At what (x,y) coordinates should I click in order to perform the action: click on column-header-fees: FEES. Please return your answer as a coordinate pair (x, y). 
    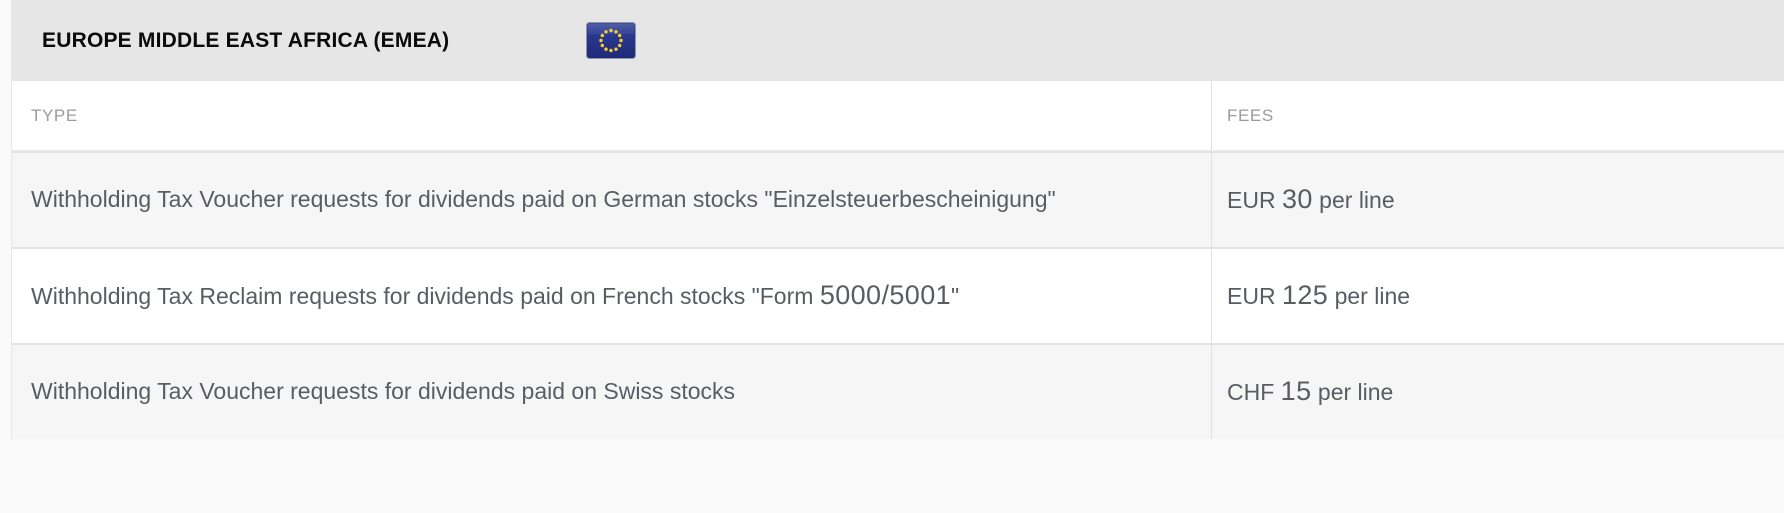
    Looking at the image, I should click on (1497, 115).